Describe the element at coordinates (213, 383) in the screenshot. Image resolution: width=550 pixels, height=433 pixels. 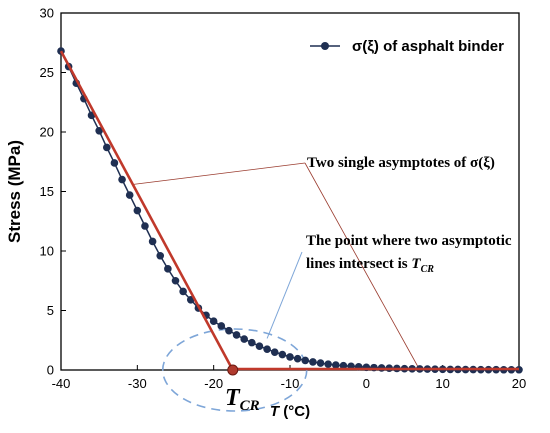
I see `x-tick-label: -20` at that location.